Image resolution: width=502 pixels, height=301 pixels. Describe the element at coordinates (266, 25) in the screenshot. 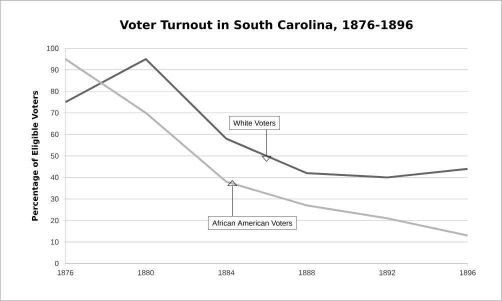

I see `chart-title: Voter Turnout in South Carolina, 1876-1896` at that location.